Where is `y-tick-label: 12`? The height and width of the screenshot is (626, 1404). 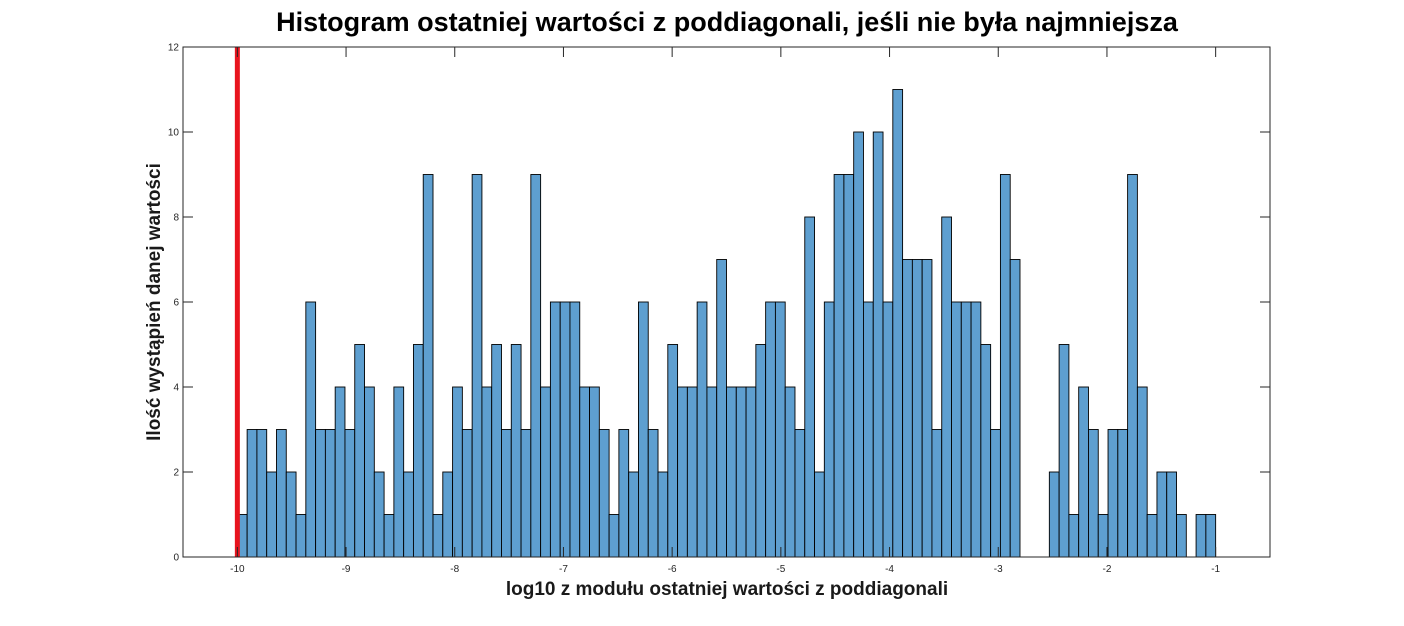
y-tick-label: 12 is located at coordinates (174, 48).